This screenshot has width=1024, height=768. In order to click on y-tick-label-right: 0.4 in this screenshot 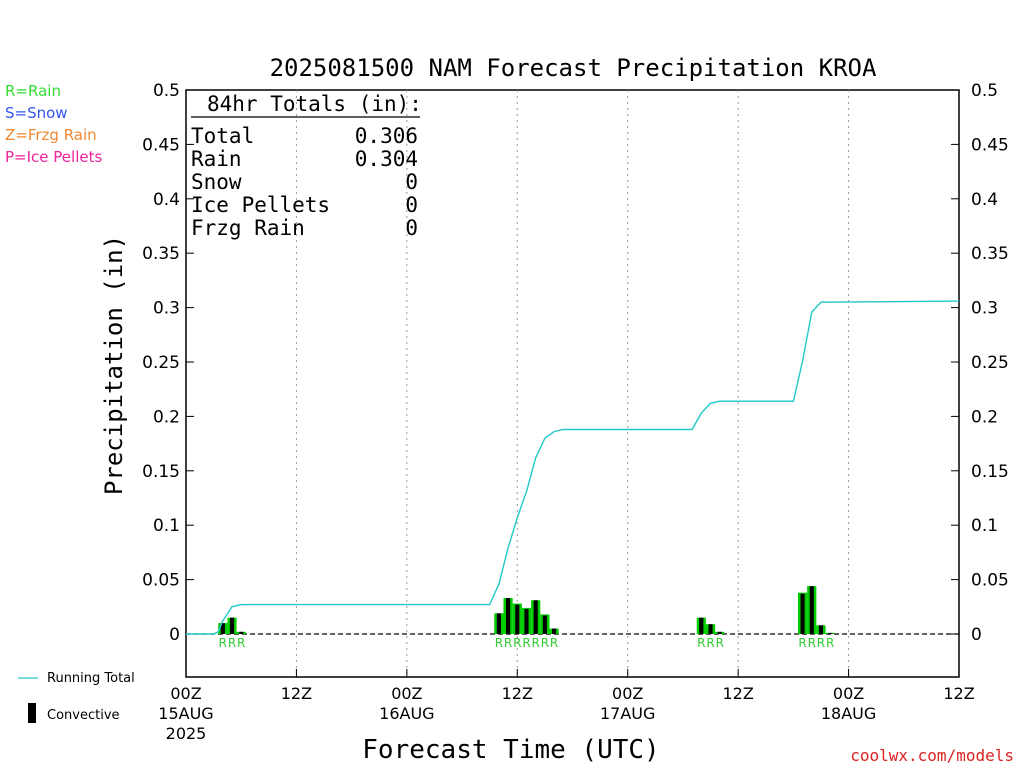, I will do `click(984, 200)`.